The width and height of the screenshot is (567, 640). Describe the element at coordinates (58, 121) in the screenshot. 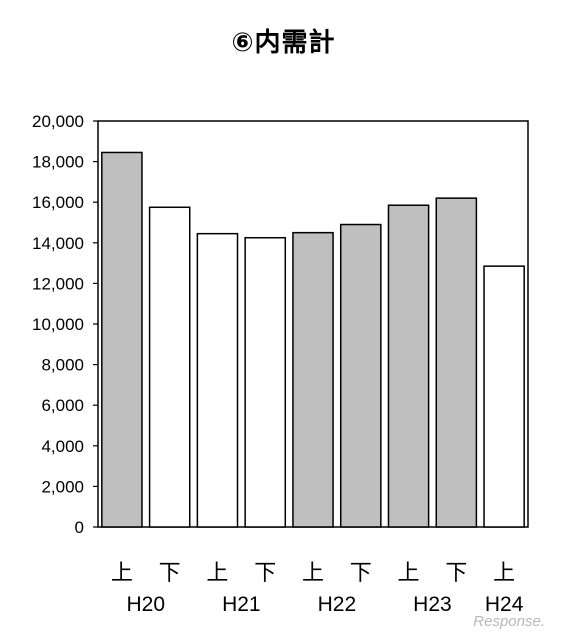

I see `y-tick-label: 20,000` at that location.